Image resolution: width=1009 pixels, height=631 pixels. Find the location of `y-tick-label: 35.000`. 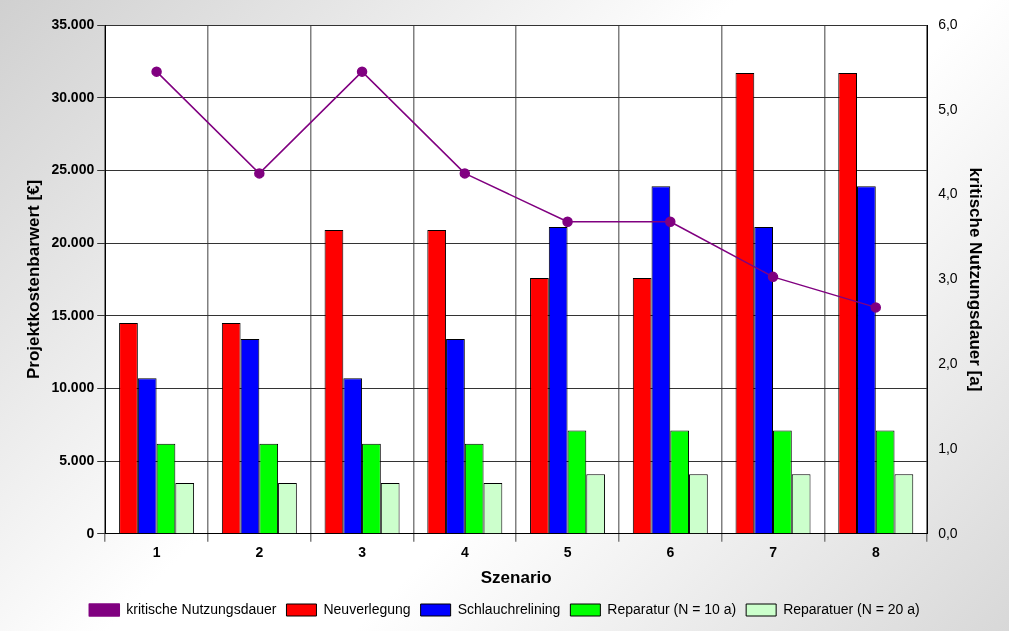

y-tick-label: 35.000 is located at coordinates (73, 23).